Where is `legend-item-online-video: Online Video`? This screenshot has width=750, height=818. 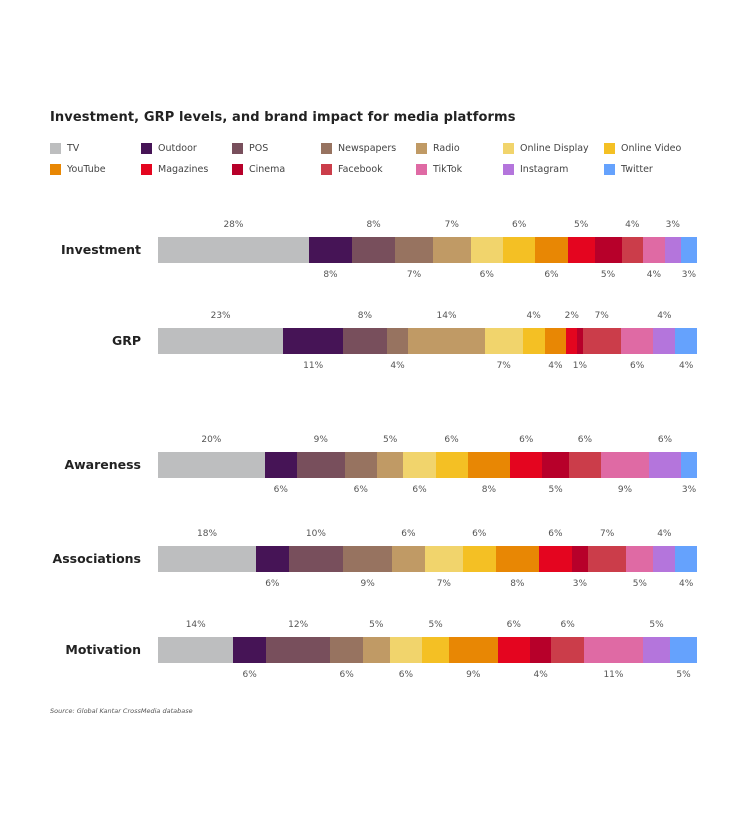
legend-item-online-video: Online Video is located at coordinates (642, 148).